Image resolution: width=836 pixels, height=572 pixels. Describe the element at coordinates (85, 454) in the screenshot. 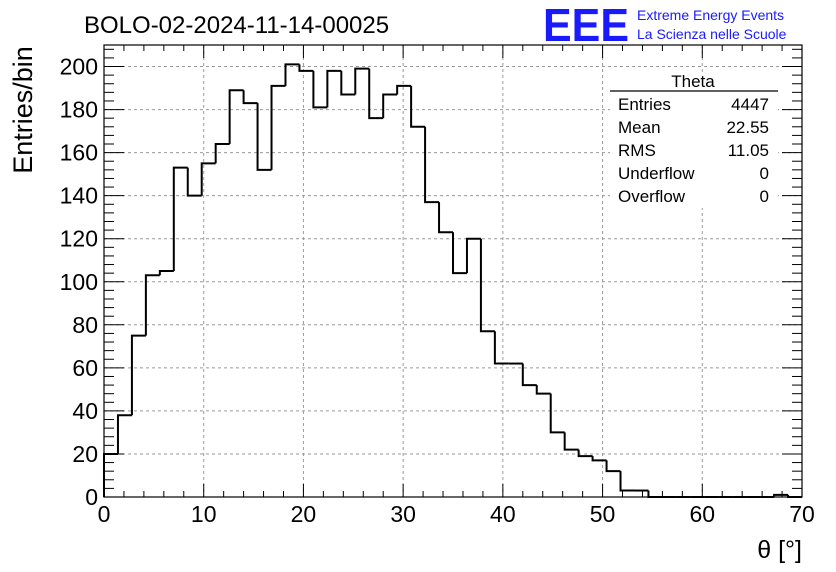

I see `y-tick-label: 20` at that location.